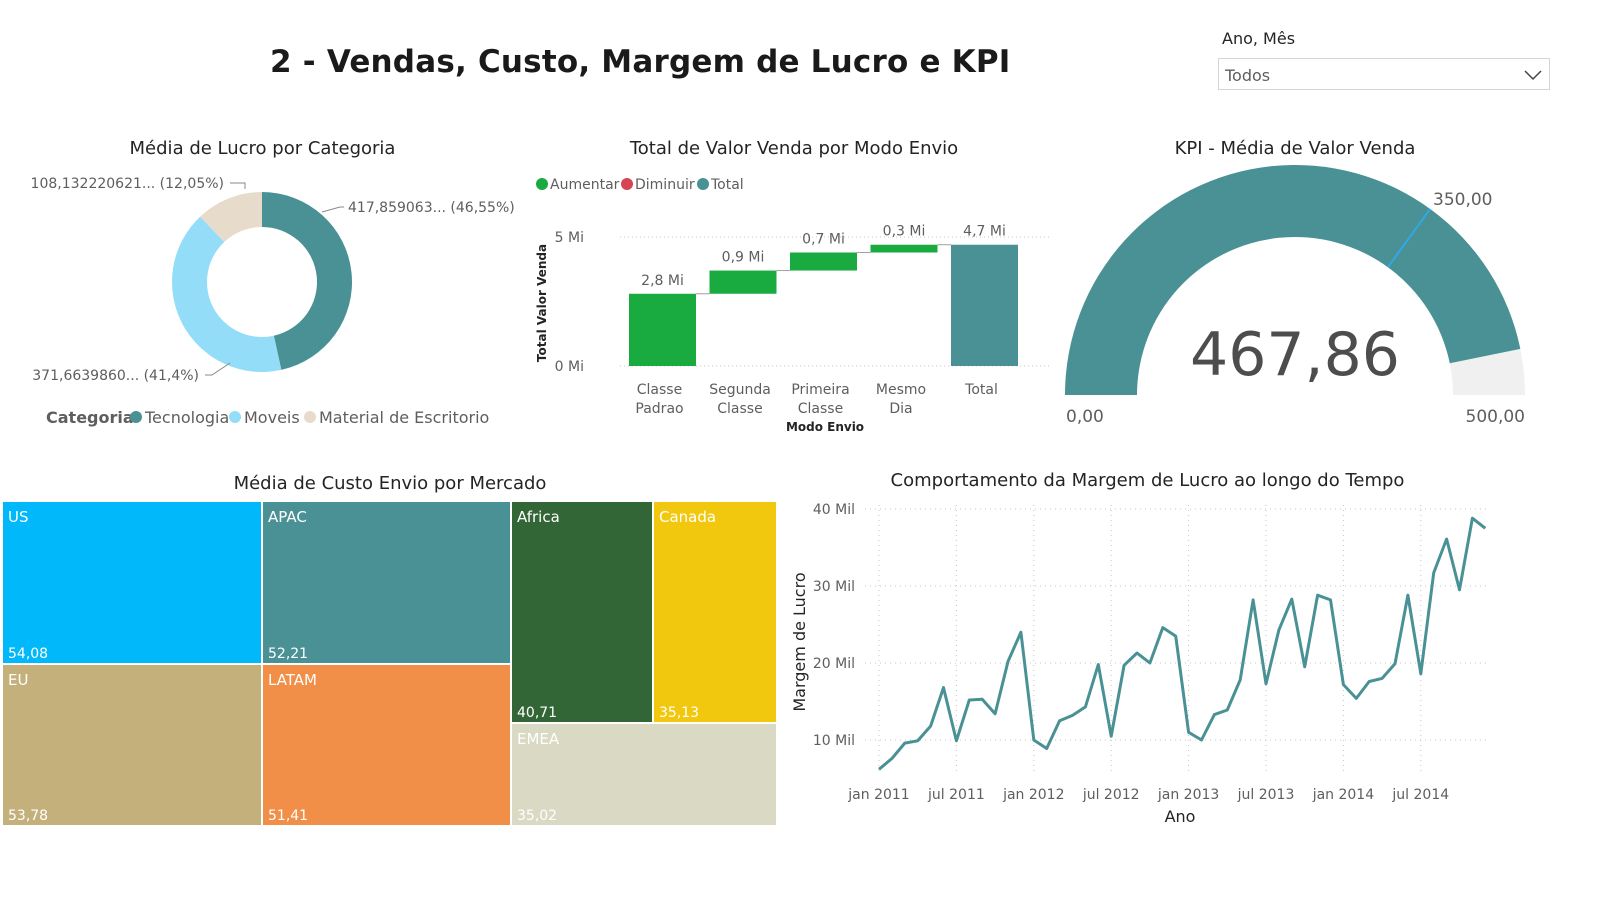  I want to click on gauge-target-marker, so click(1409, 238).